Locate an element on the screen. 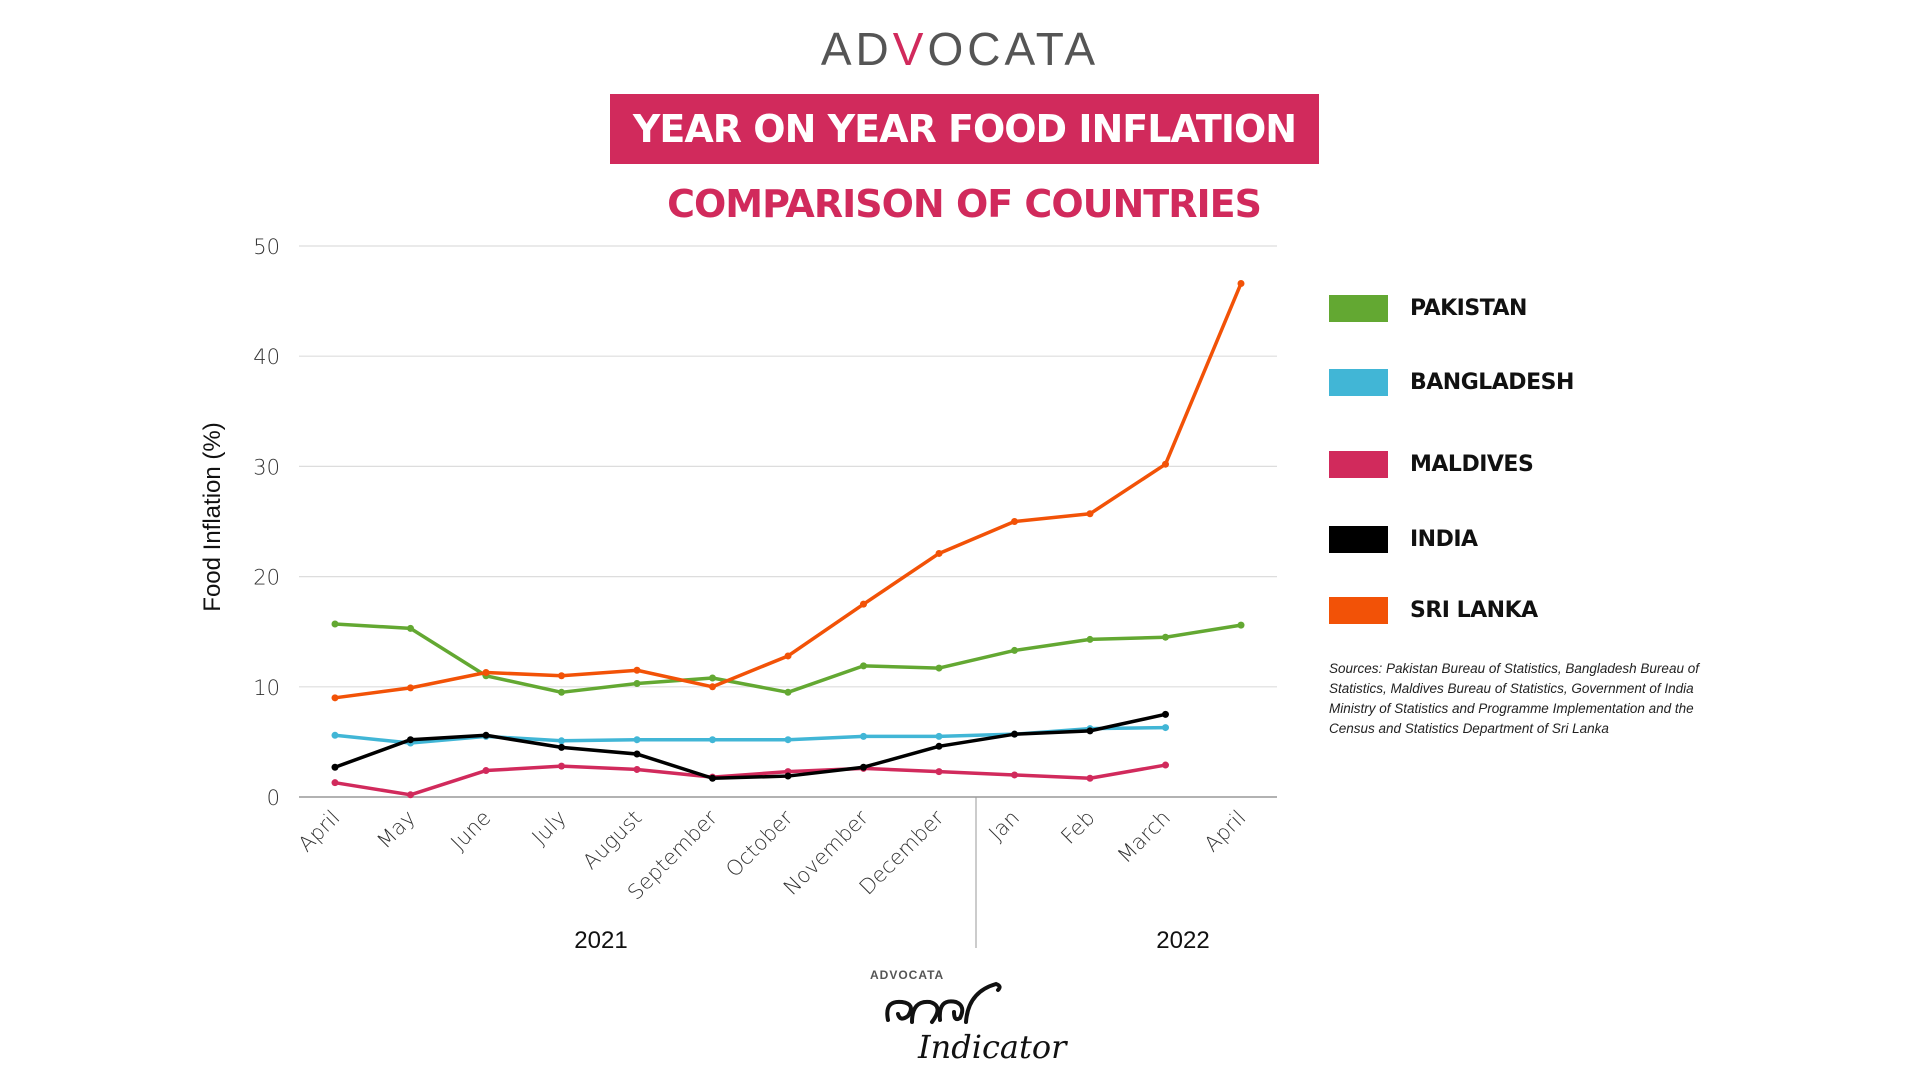  series-line-maldives is located at coordinates (750, 780).